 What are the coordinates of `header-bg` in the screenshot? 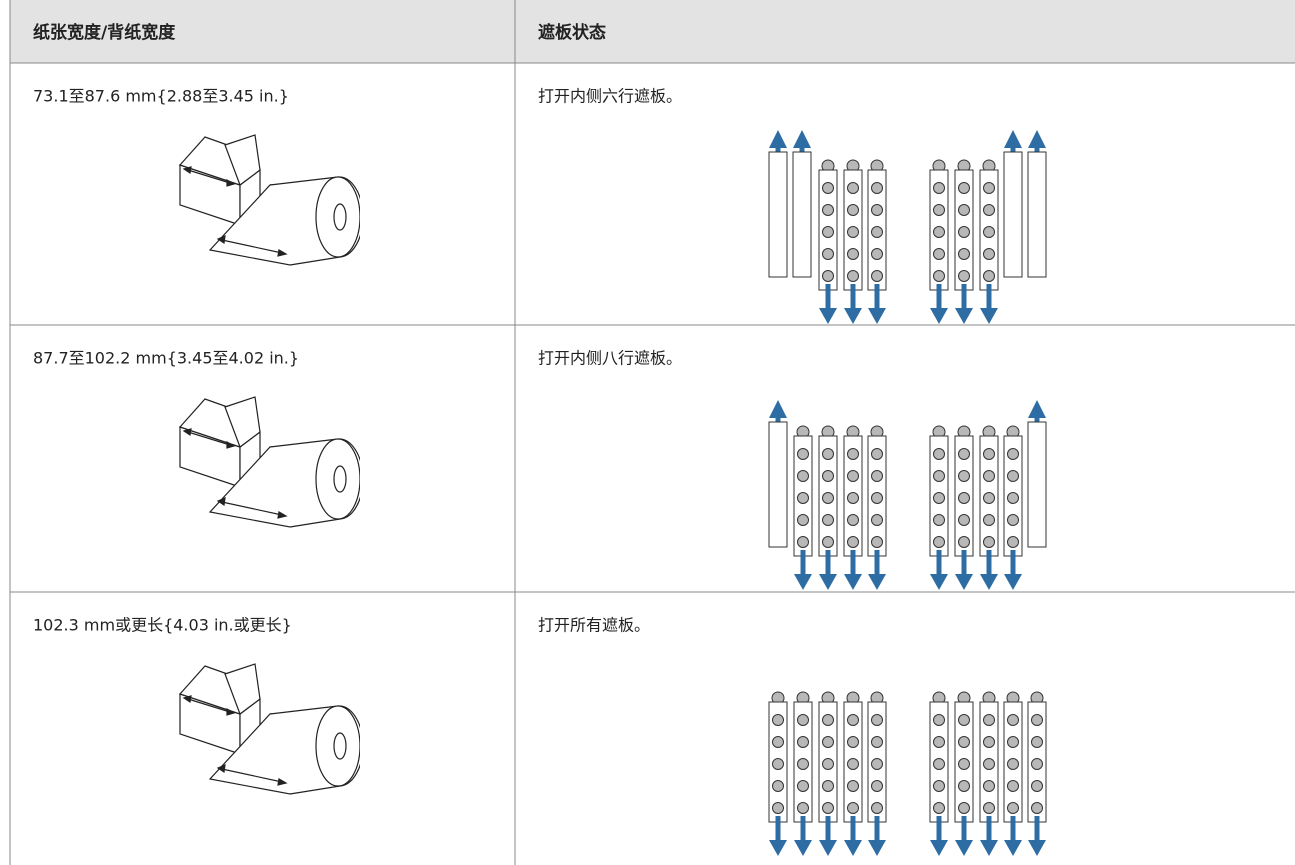 It's located at (652, 31).